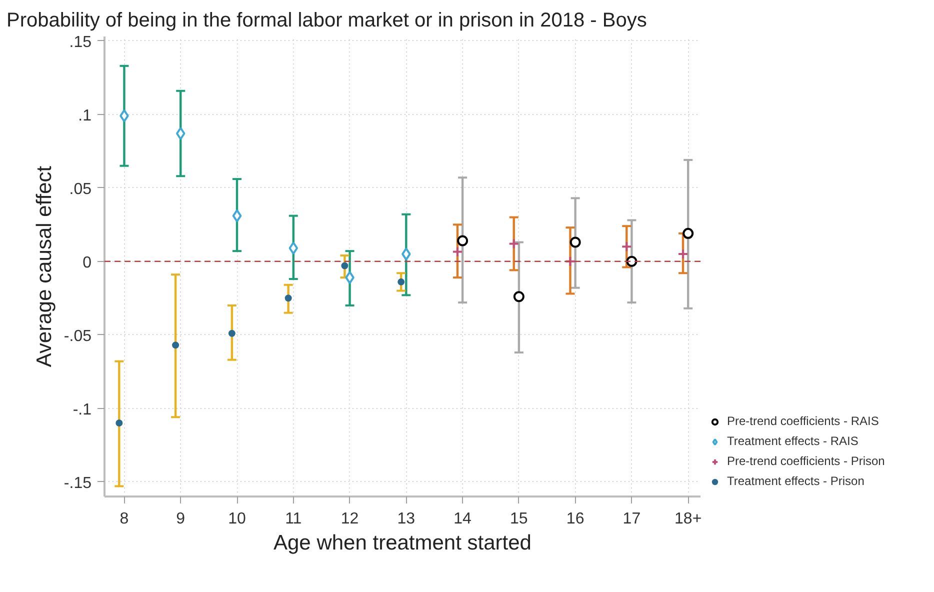  What do you see at coordinates (792, 441) in the screenshot?
I see `legend-label: Treatment effects - RAIS` at bounding box center [792, 441].